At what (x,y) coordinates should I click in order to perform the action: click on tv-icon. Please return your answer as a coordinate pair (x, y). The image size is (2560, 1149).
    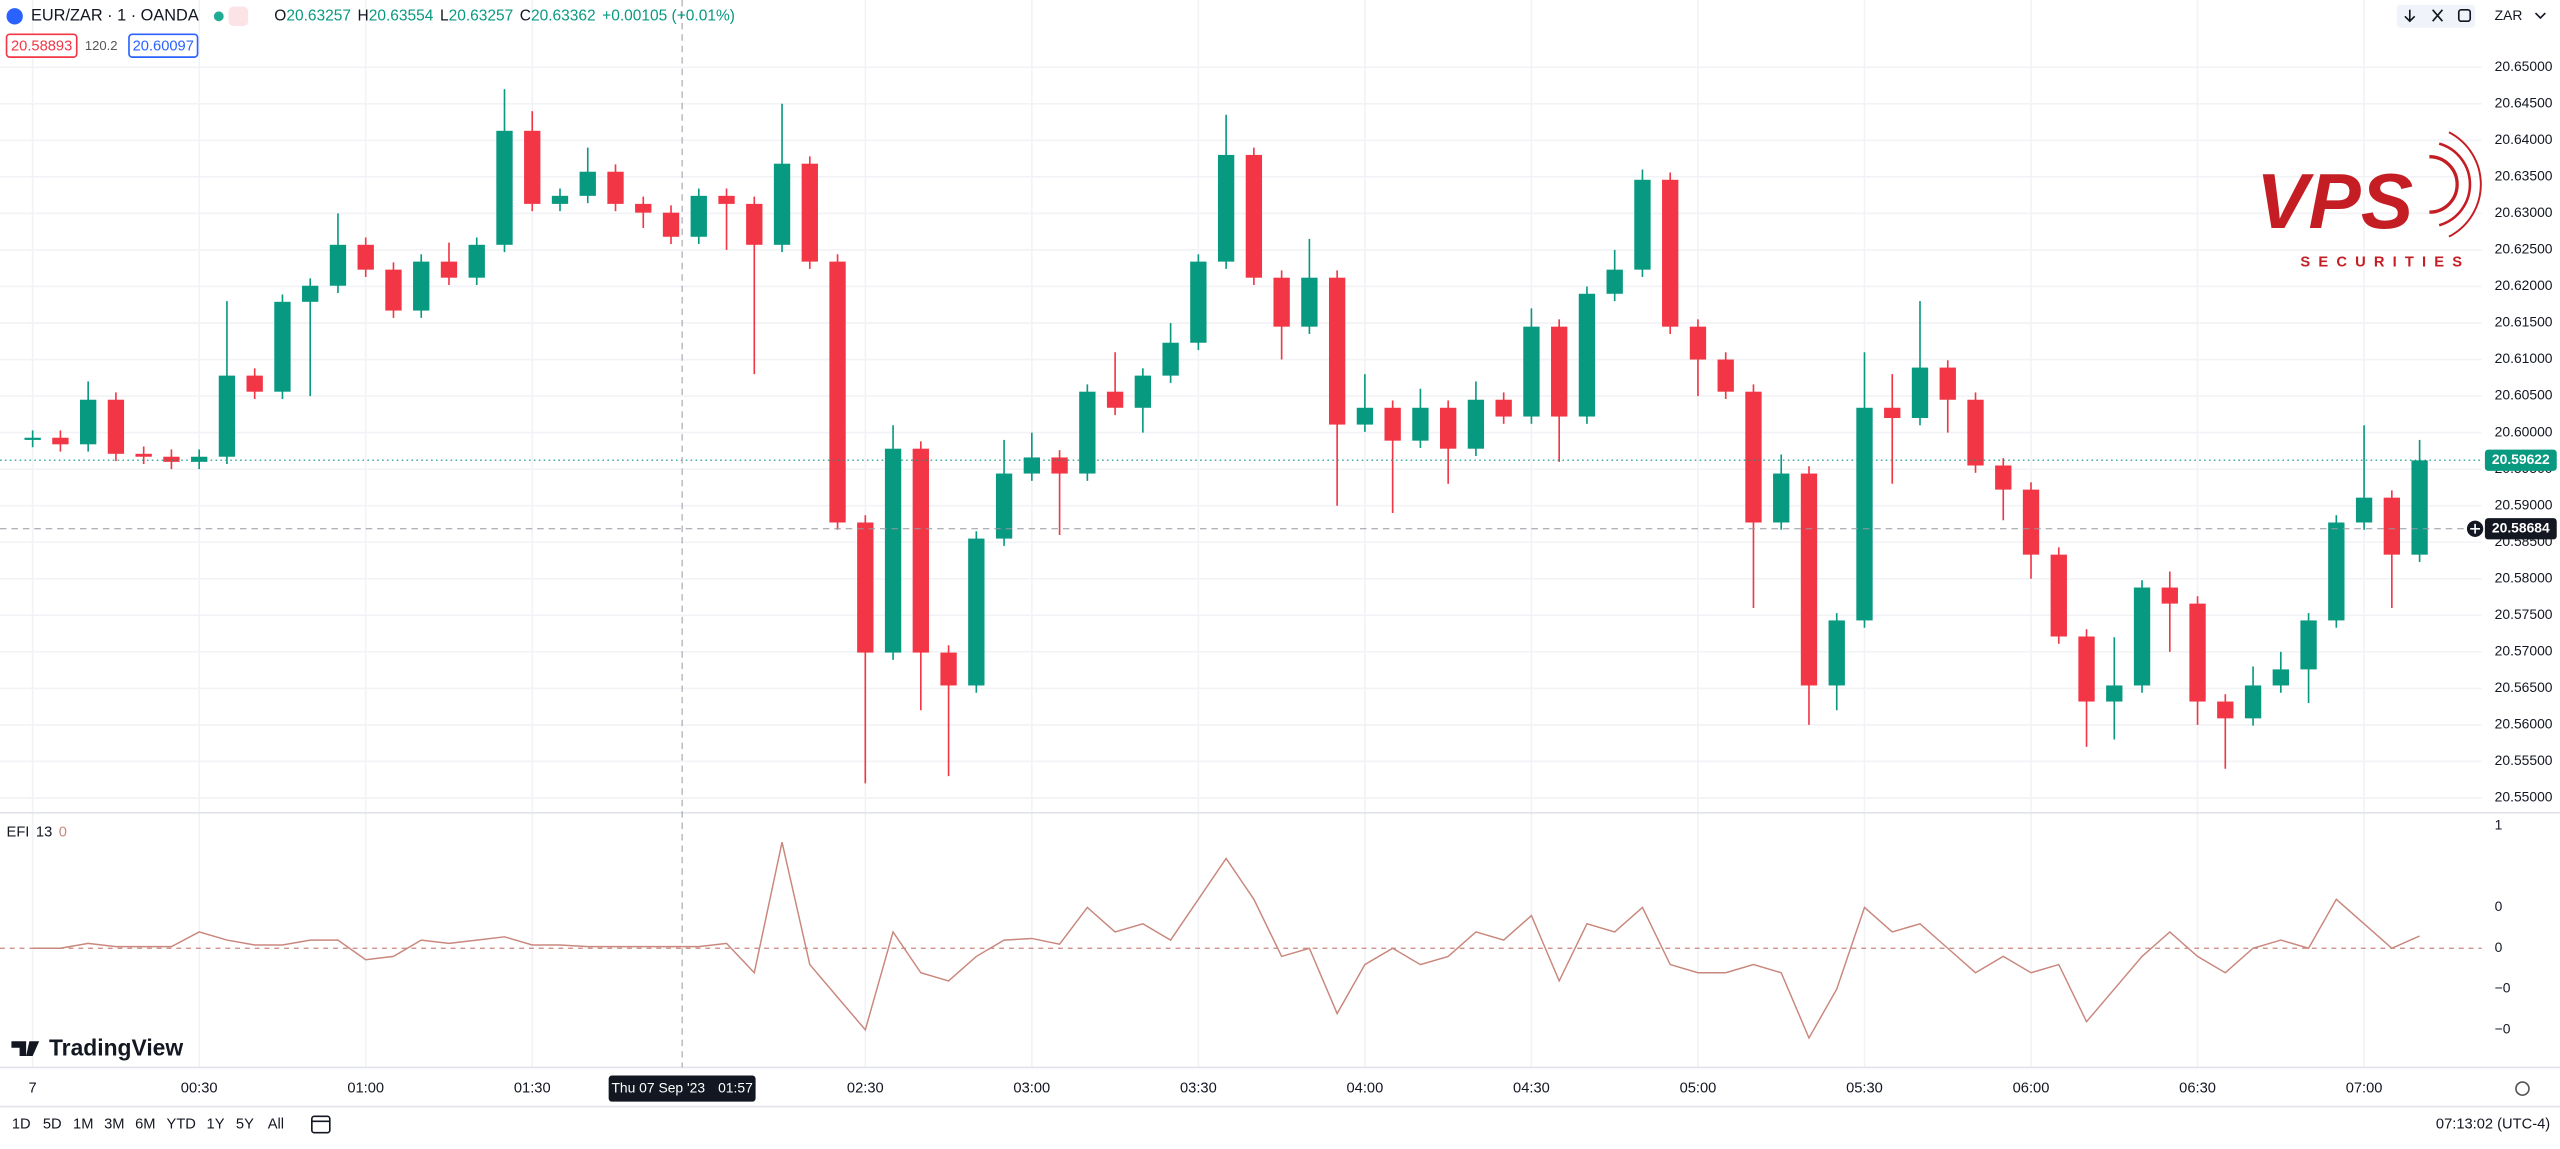
    Looking at the image, I should click on (25, 1048).